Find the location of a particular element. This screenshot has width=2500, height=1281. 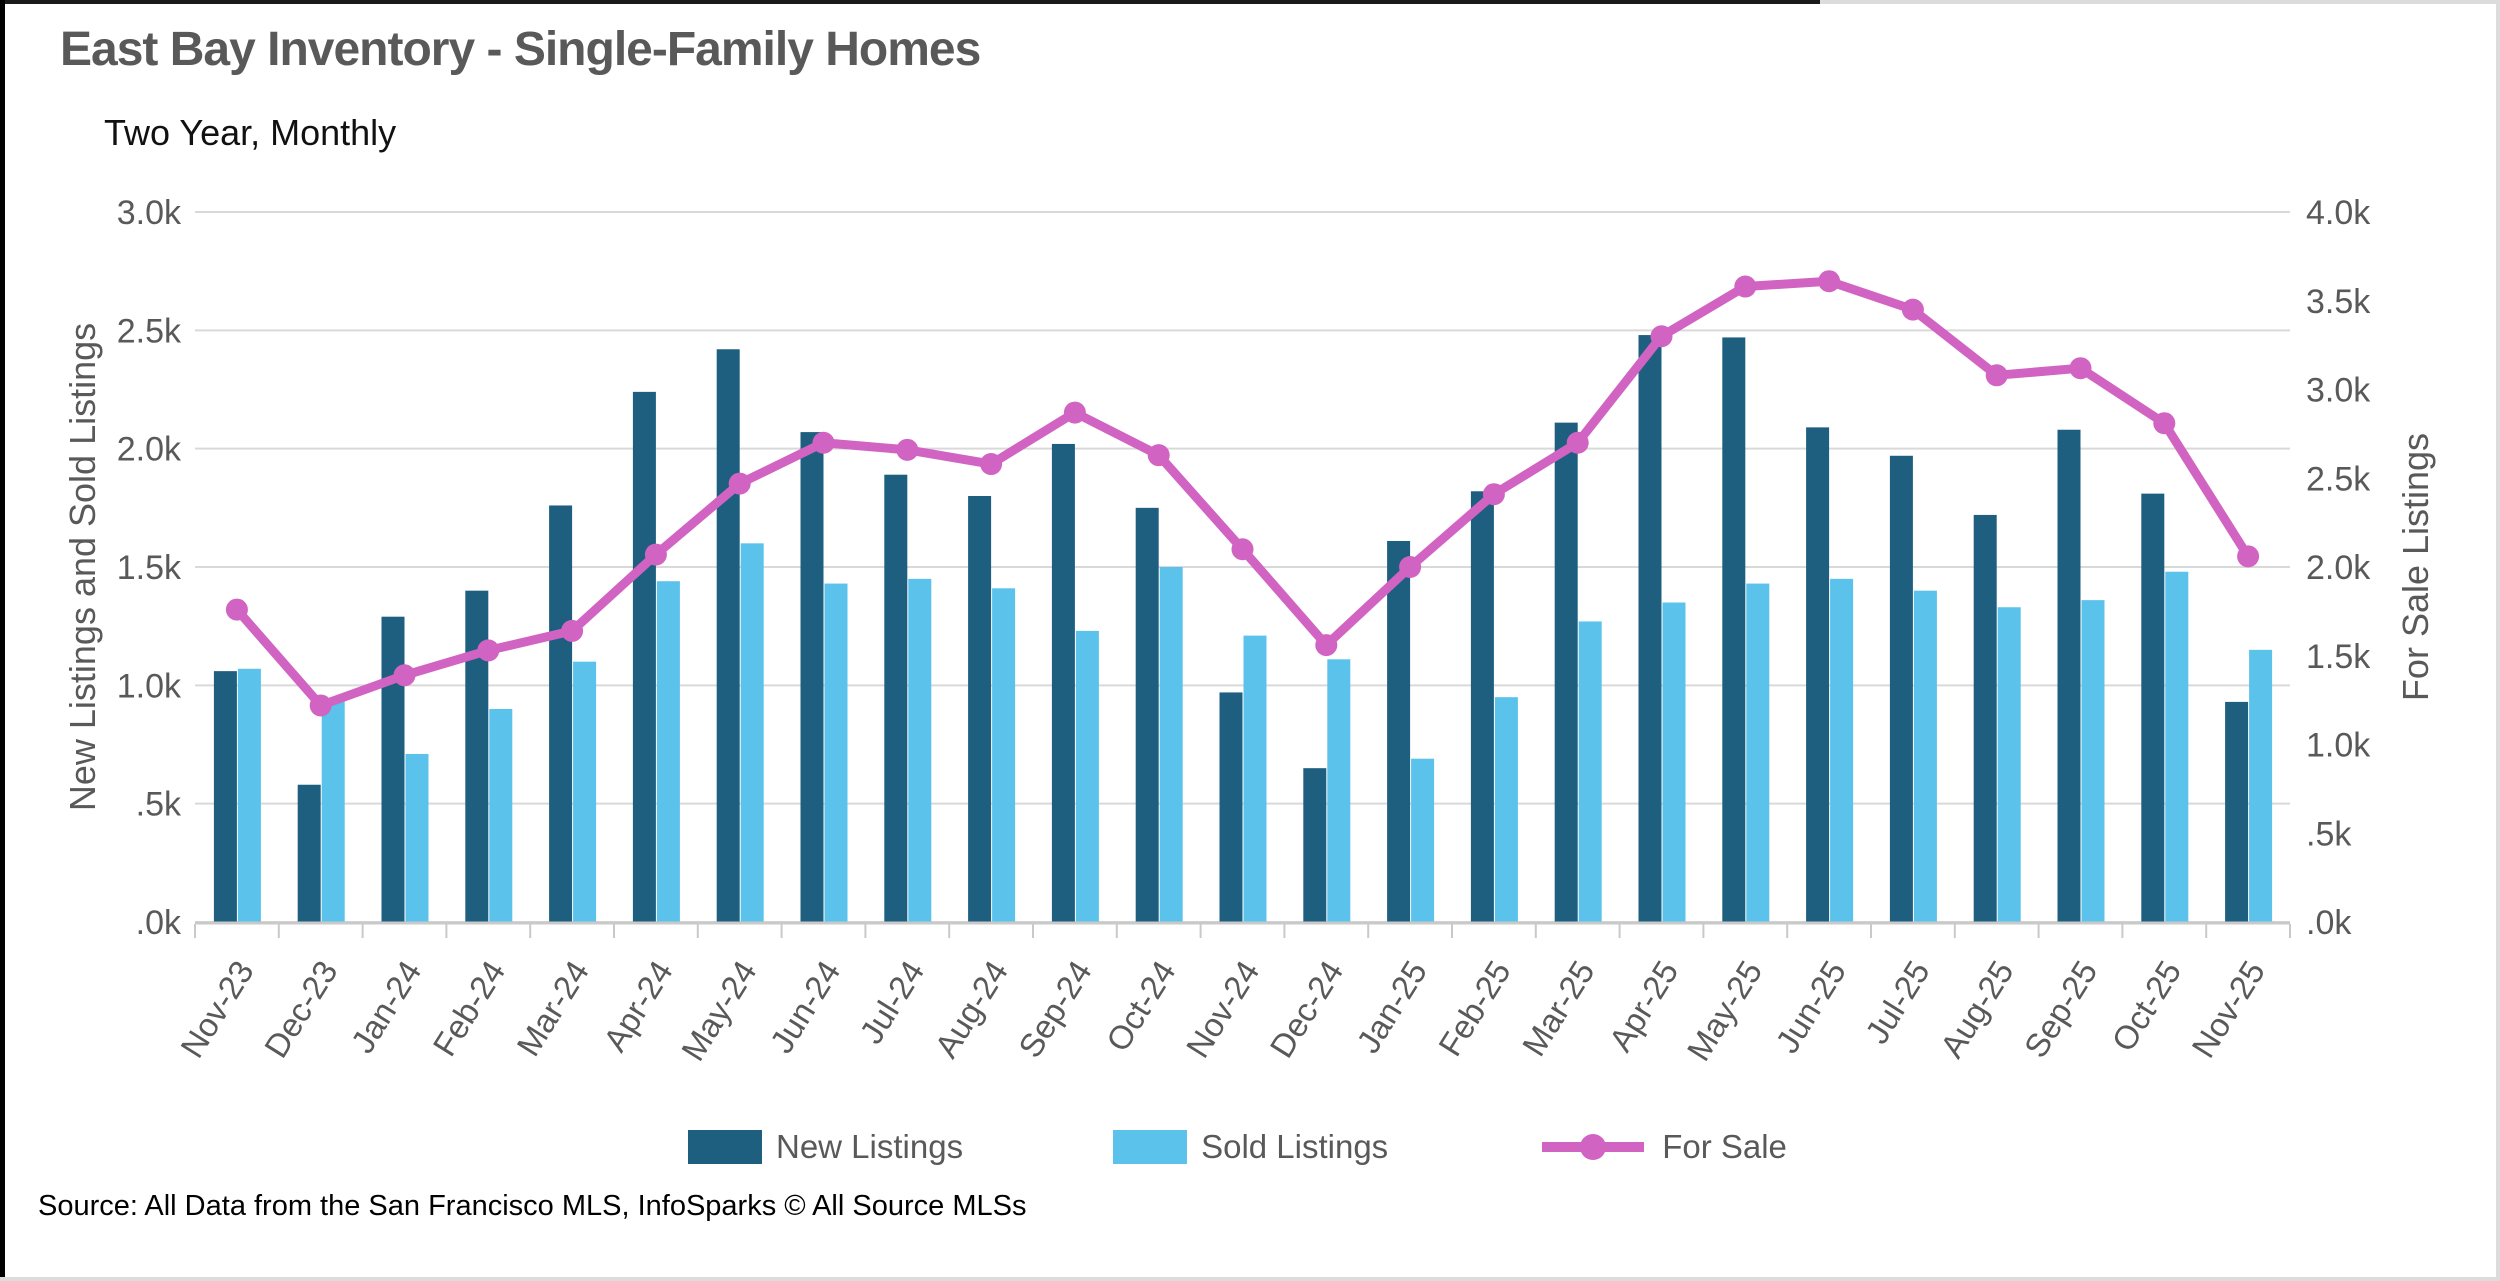

window-border-right is located at coordinates (2498, 640).